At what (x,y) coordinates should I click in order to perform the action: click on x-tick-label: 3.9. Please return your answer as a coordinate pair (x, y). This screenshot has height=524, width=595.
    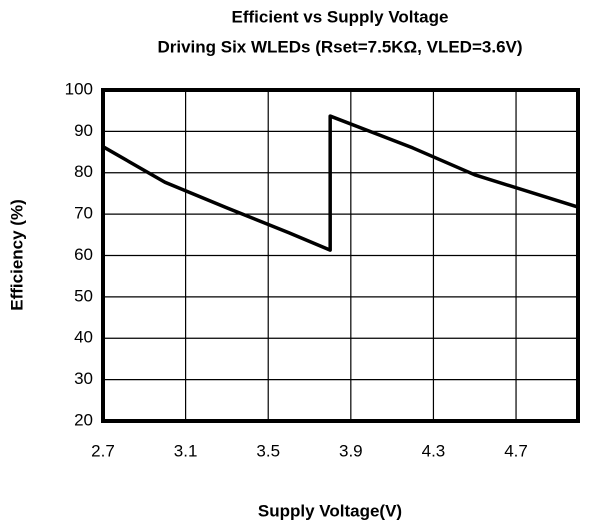
    Looking at the image, I should click on (351, 450).